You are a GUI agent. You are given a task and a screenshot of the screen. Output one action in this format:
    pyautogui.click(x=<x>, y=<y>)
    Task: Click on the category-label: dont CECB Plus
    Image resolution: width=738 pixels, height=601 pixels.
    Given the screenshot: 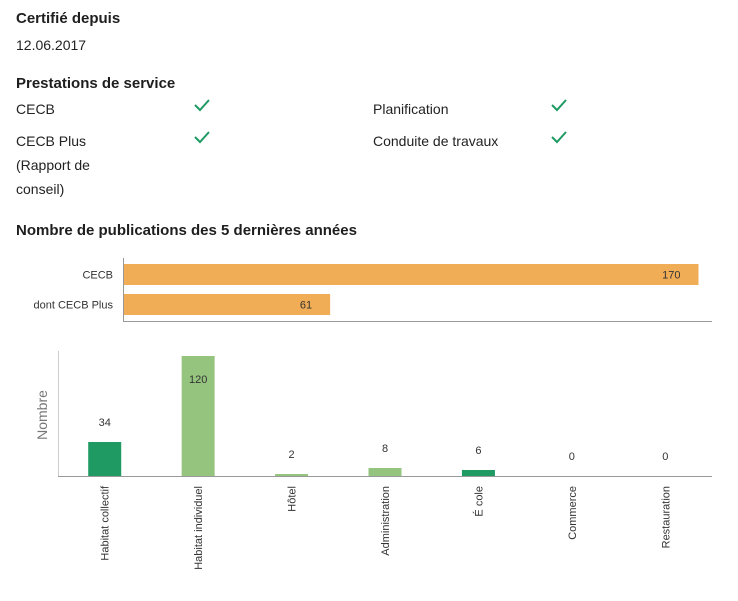 What is the action you would take?
    pyautogui.click(x=74, y=306)
    